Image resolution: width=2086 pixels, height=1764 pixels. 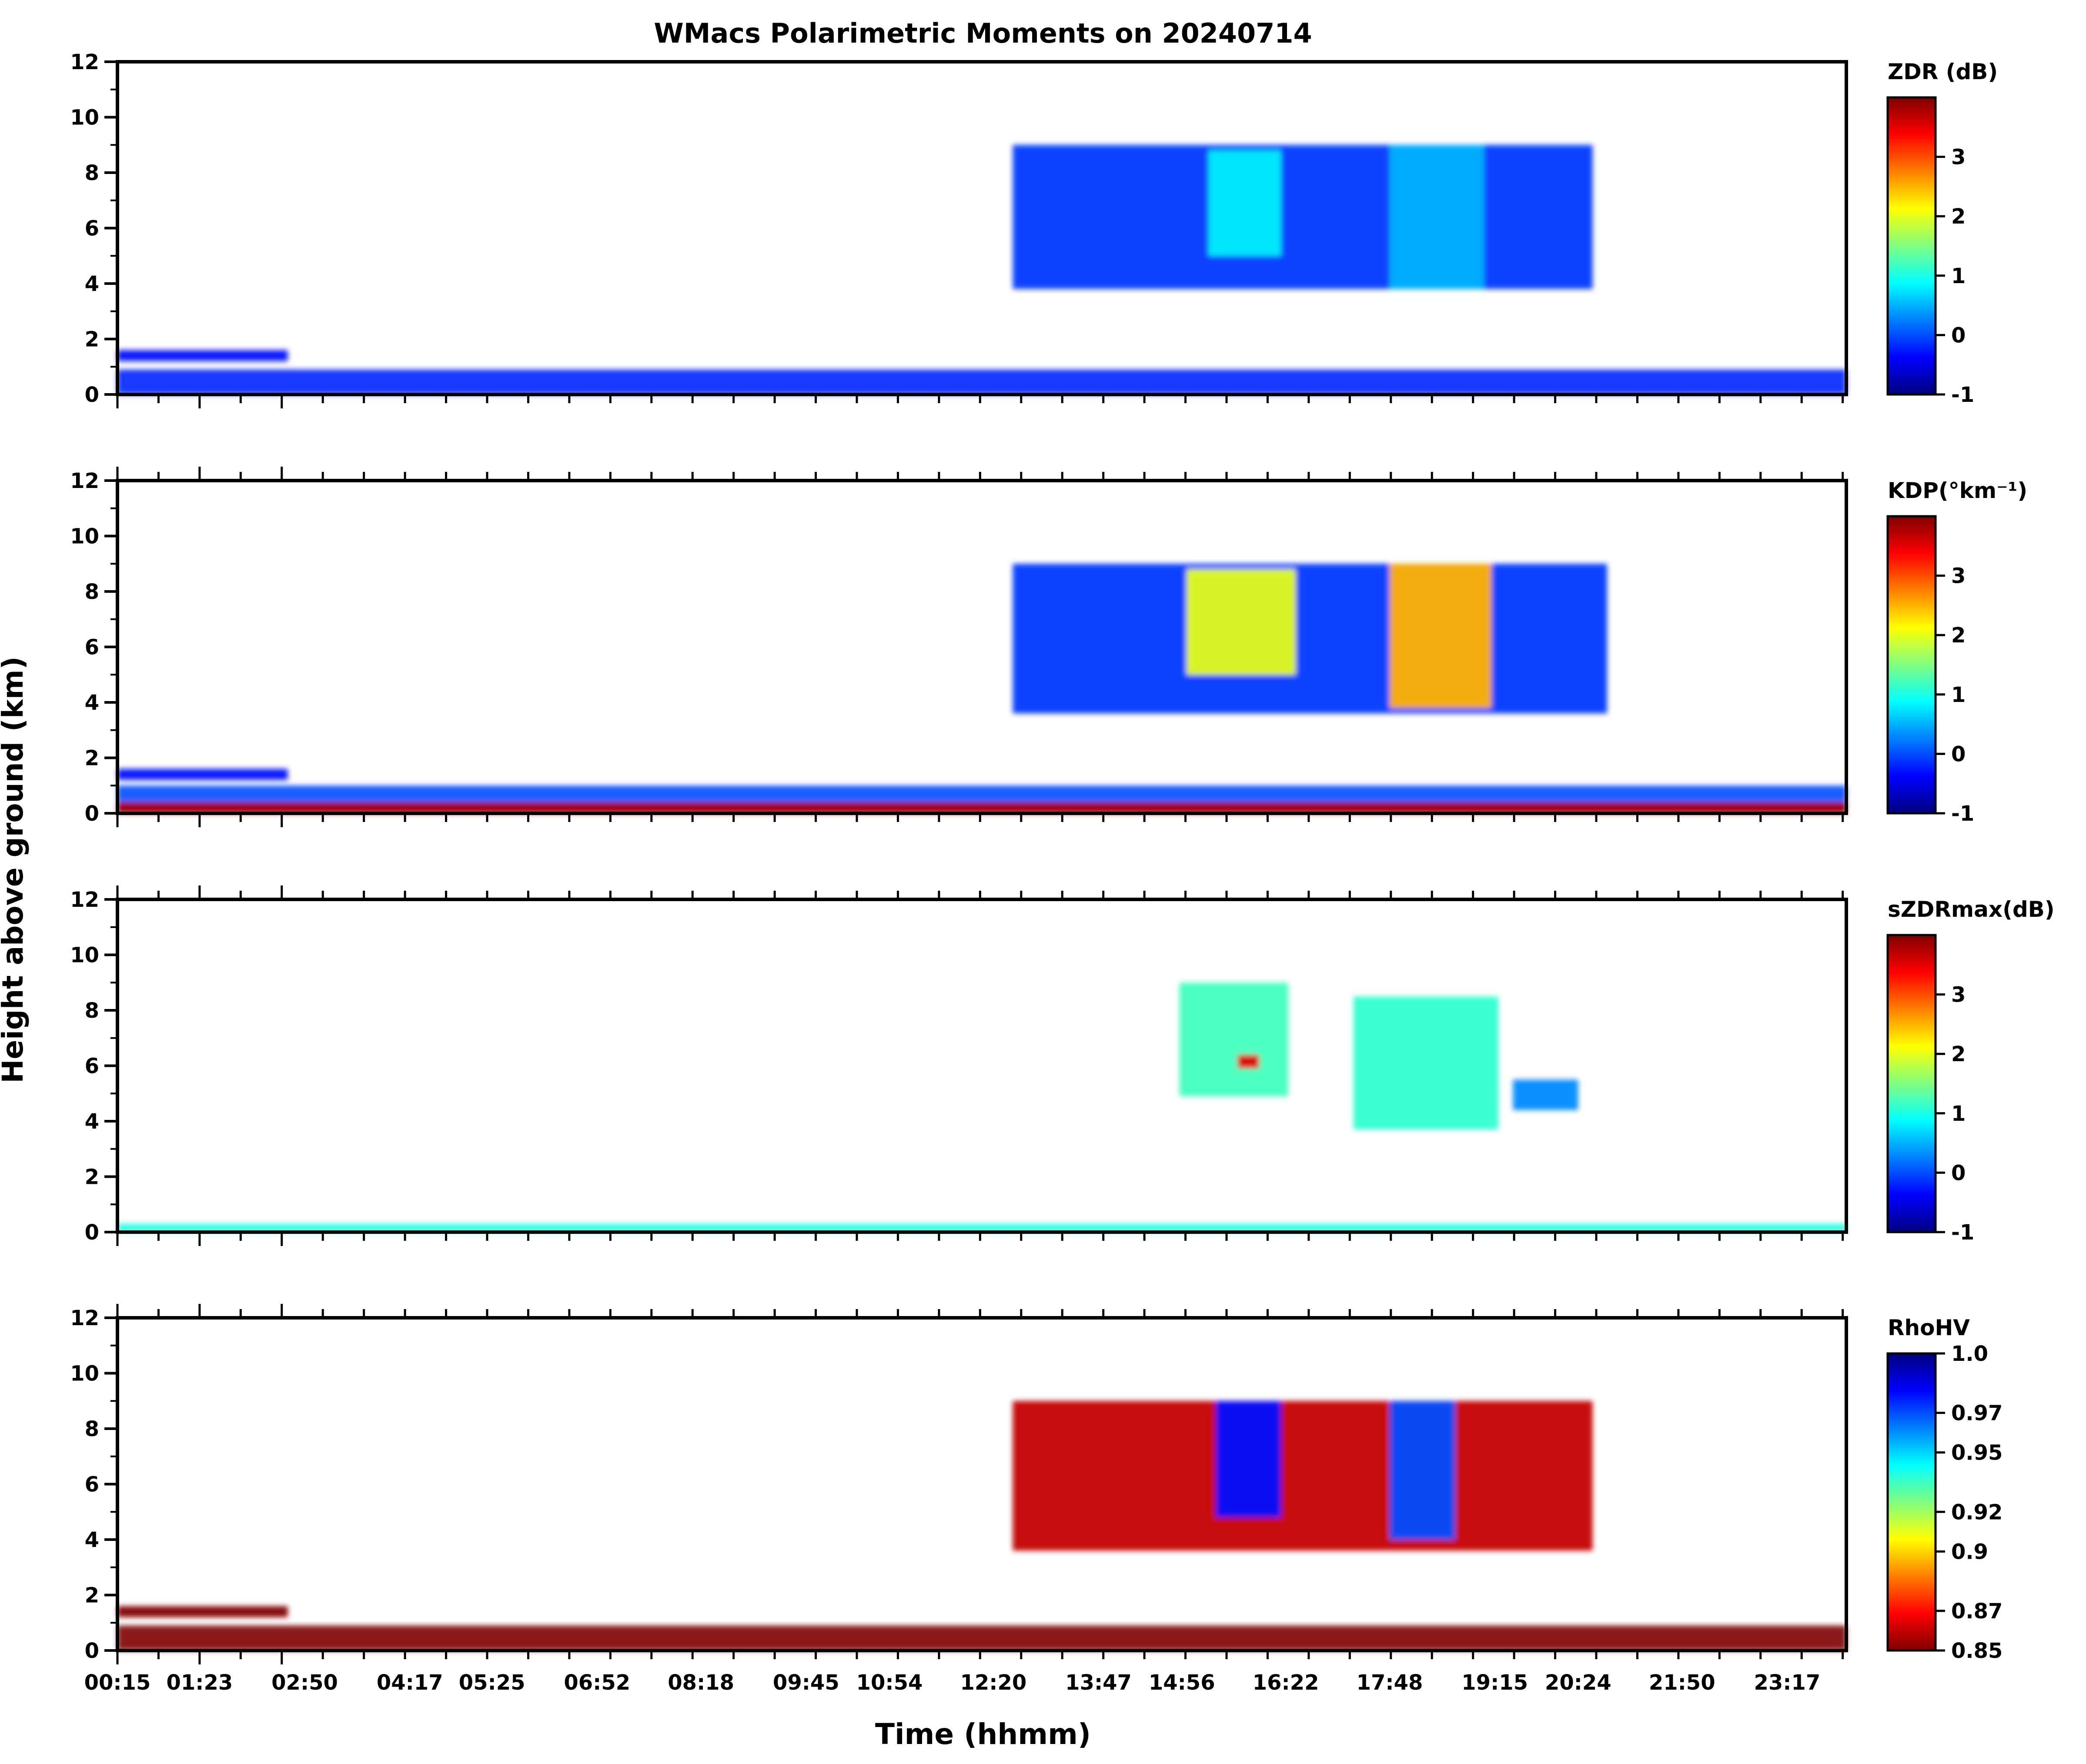 What do you see at coordinates (1682, 1682) in the screenshot?
I see `x-tick-label: 21:50` at bounding box center [1682, 1682].